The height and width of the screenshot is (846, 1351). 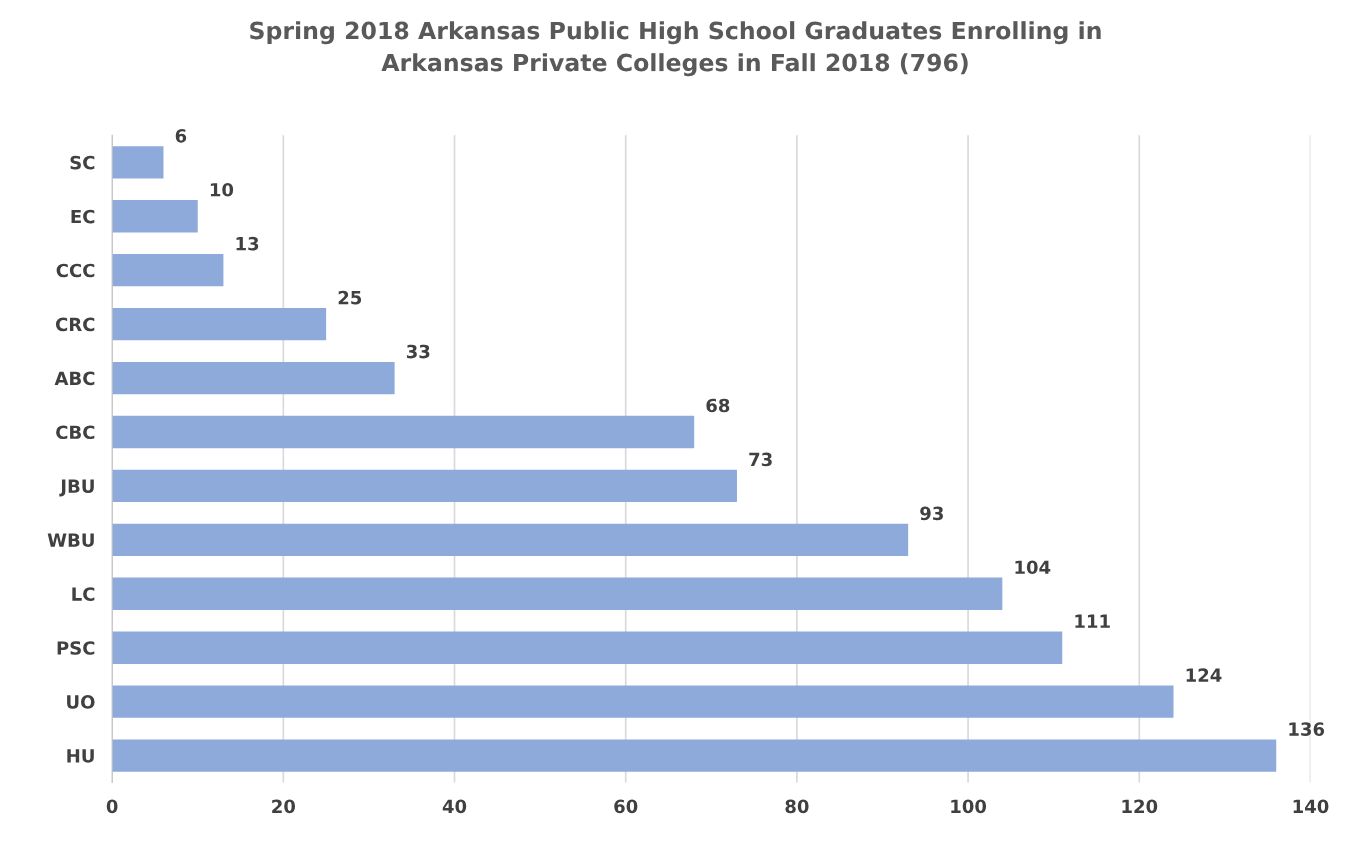 What do you see at coordinates (83, 216) in the screenshot?
I see `y-tick-label: EC` at bounding box center [83, 216].